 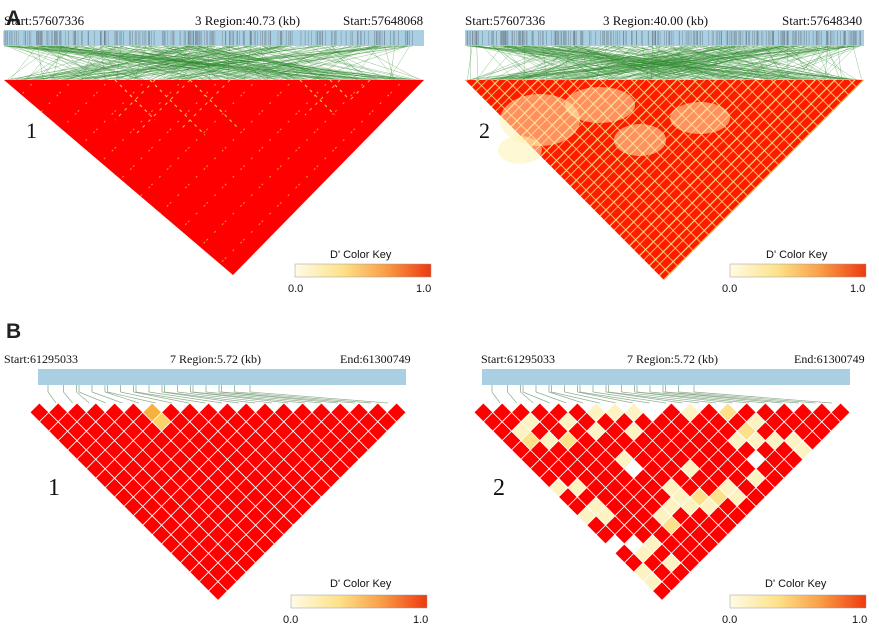 What do you see at coordinates (13, 331) in the screenshot?
I see `figure-label-b: B` at bounding box center [13, 331].